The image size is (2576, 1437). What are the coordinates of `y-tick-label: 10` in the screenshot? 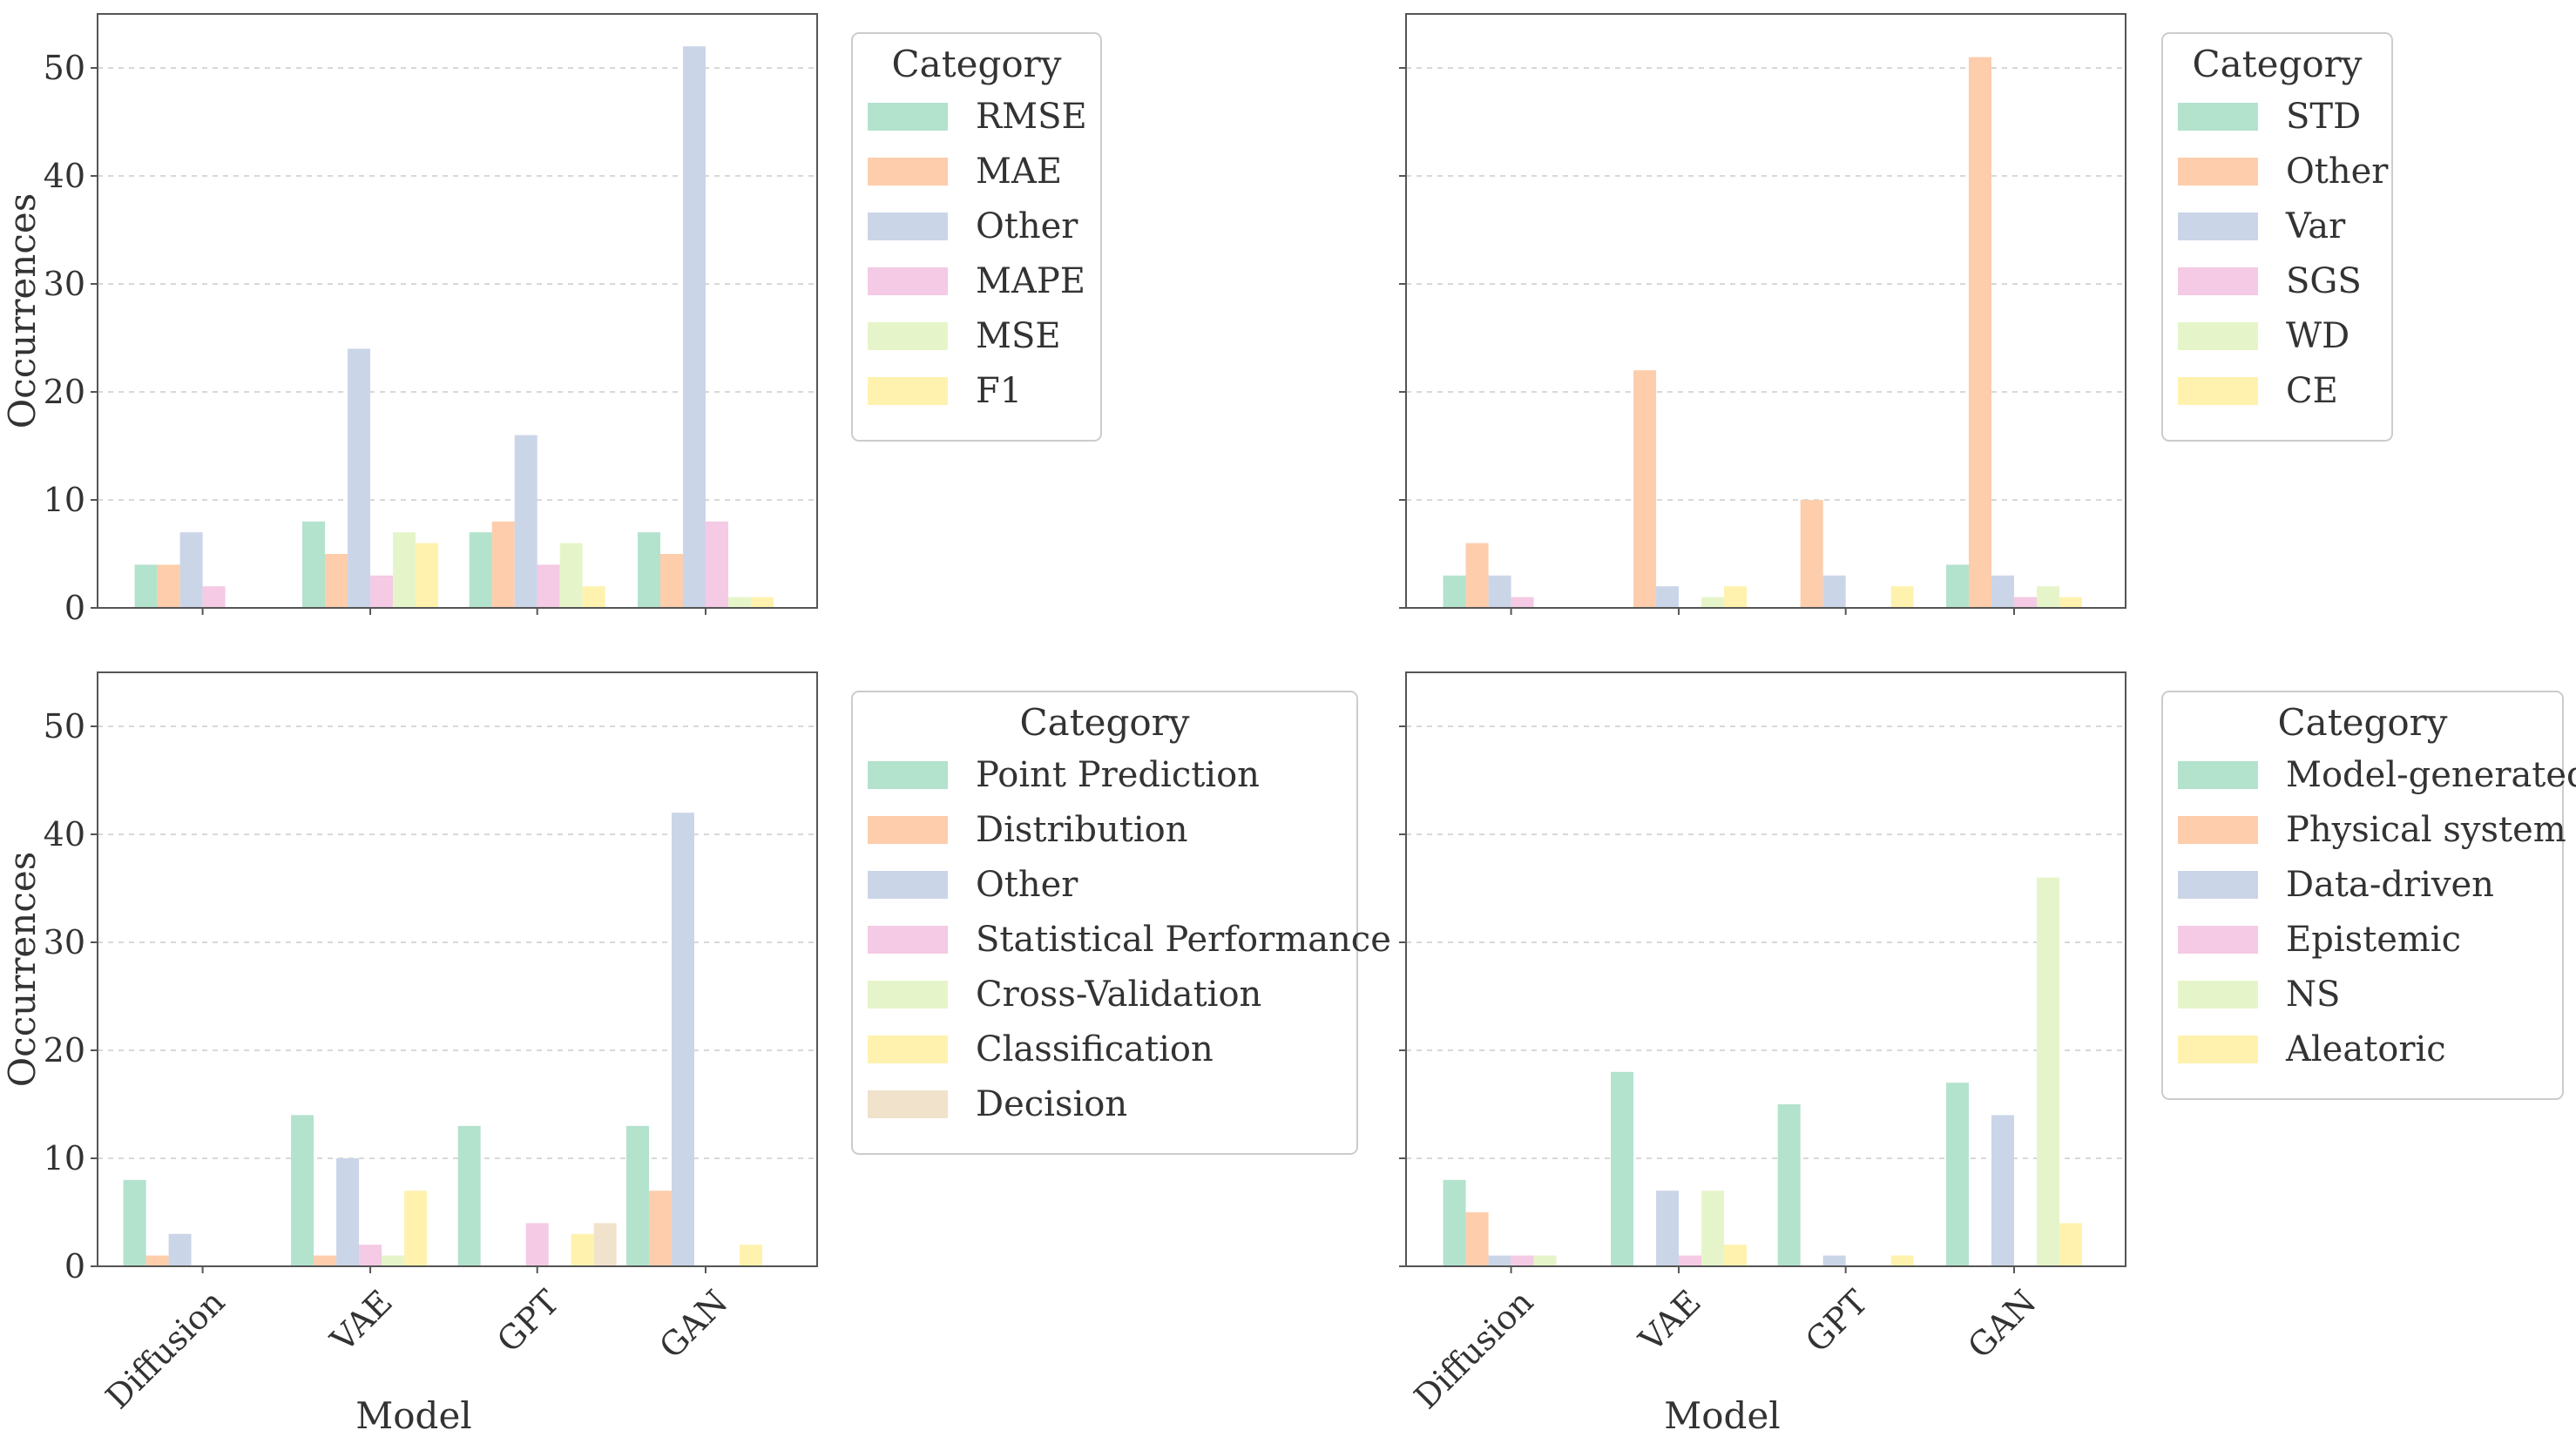 It's located at (64, 1158).